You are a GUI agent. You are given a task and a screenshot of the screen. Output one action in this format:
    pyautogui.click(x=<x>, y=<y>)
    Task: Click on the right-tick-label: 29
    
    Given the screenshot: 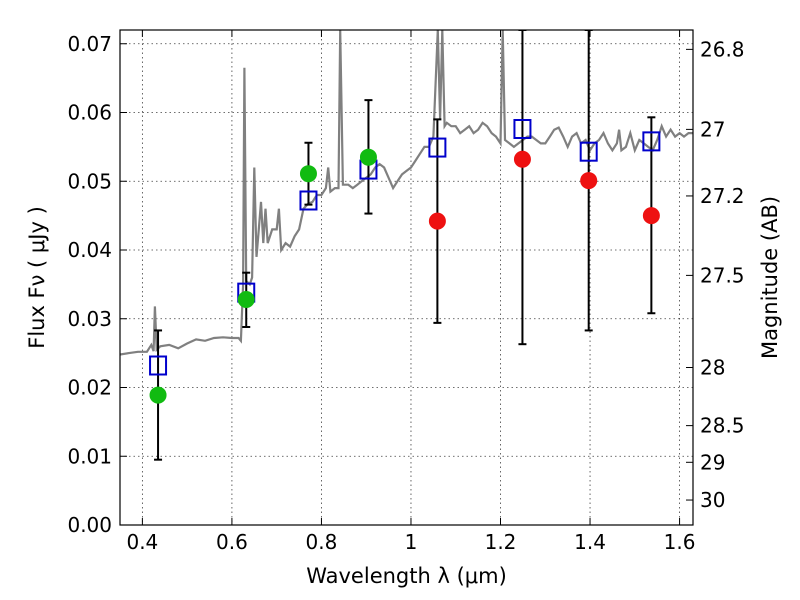 What is the action you would take?
    pyautogui.click(x=712, y=462)
    